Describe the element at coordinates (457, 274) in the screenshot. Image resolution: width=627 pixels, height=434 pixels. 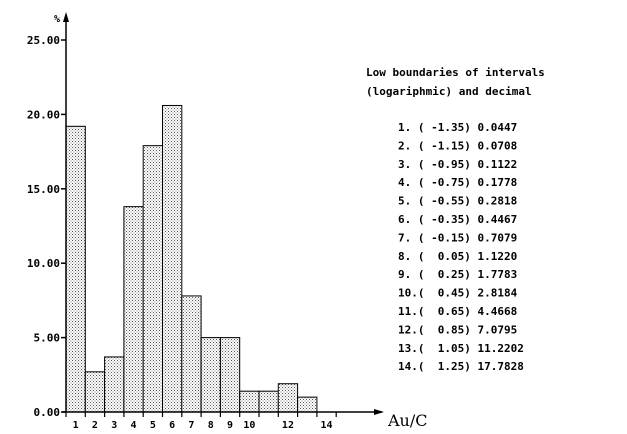
I see `legend-row: 9. ( 0.25) 1.7783` at that location.